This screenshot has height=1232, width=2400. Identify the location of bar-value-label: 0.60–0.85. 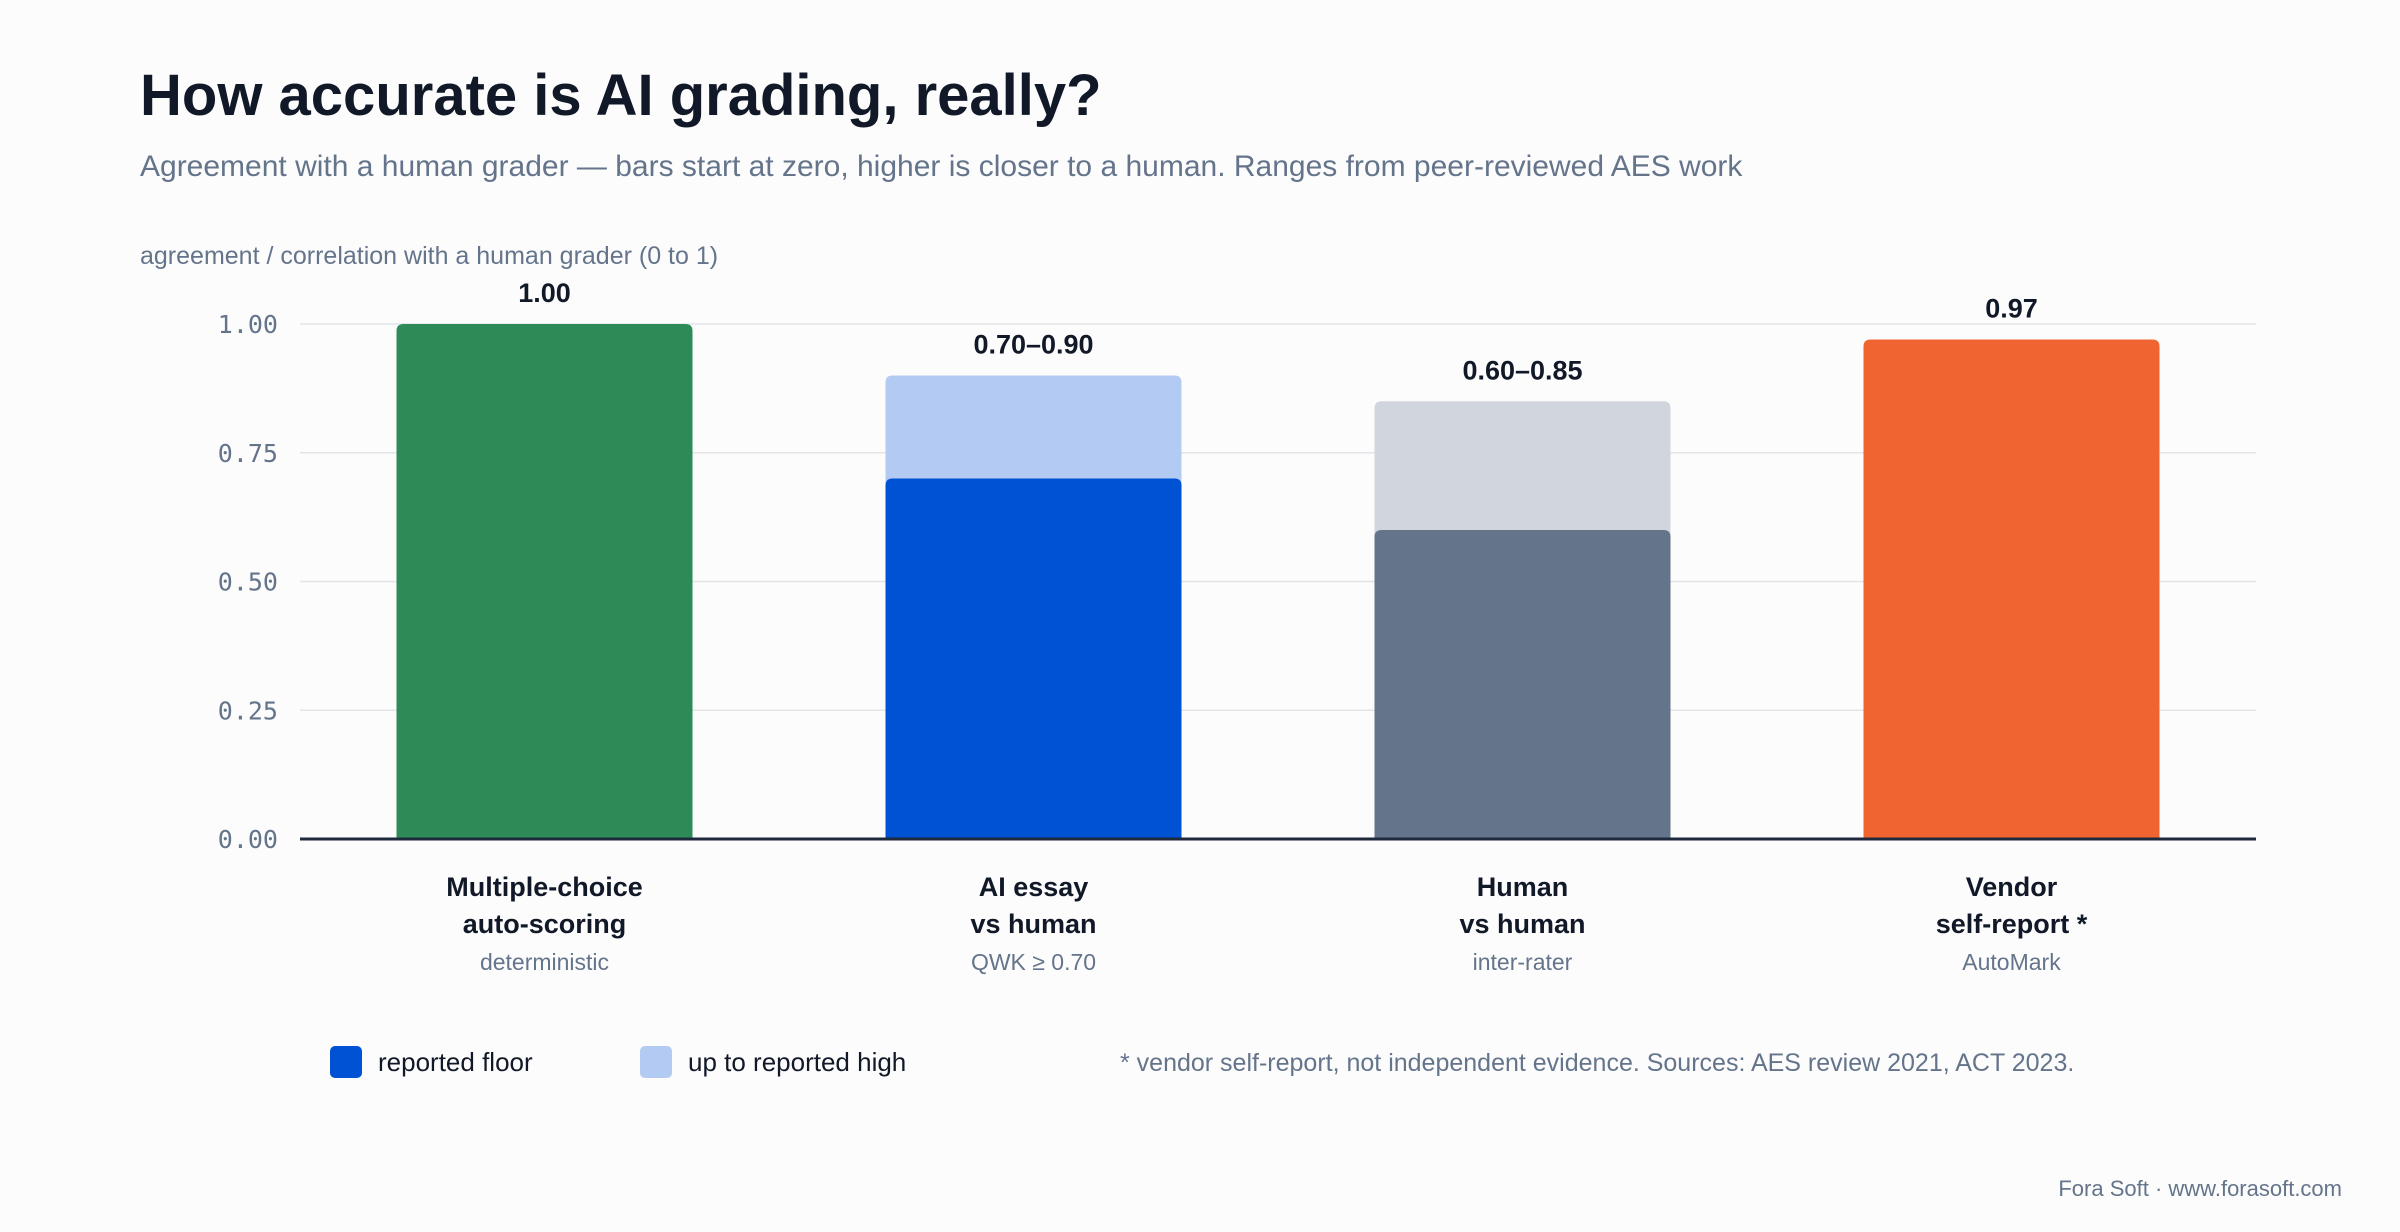
(1522, 370).